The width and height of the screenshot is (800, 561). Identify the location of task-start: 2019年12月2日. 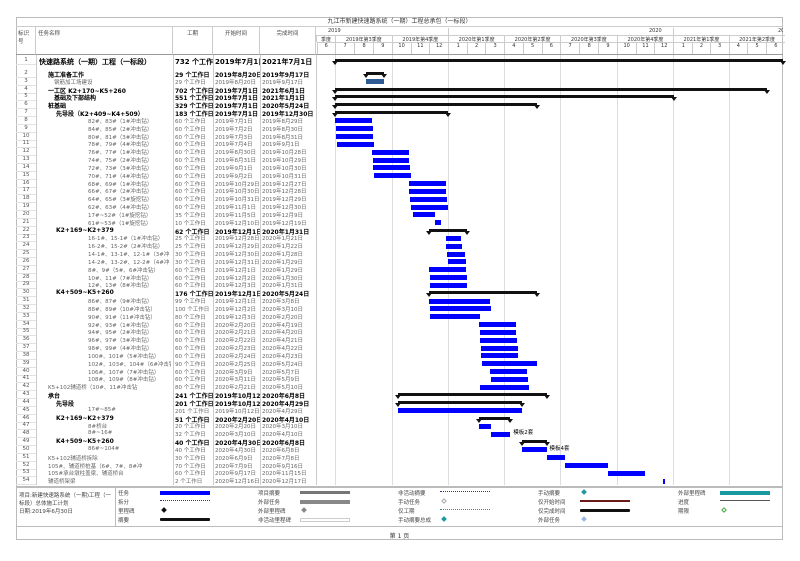
(235, 309).